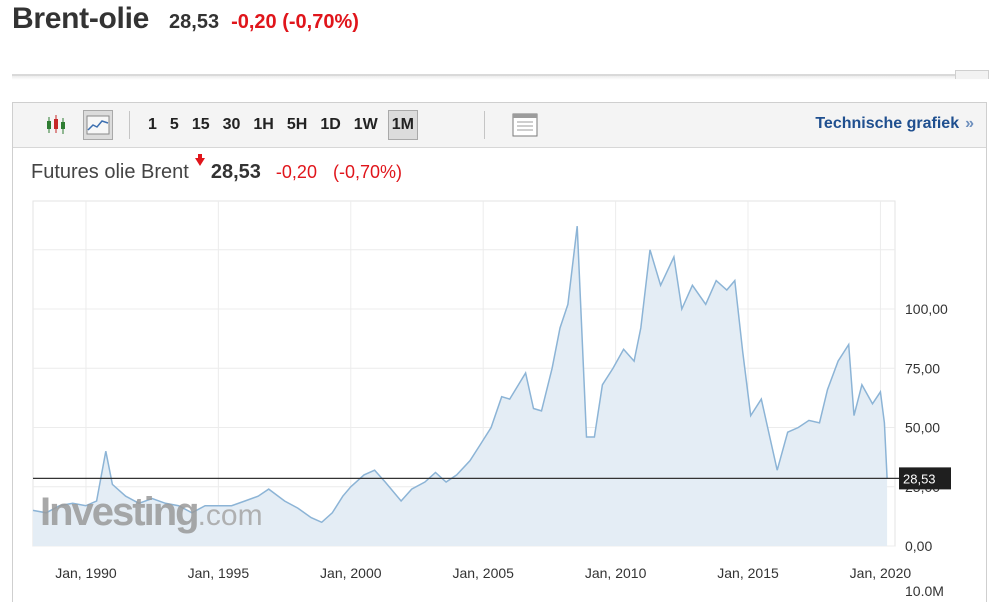 Image resolution: width=992 pixels, height=602 pixels. Describe the element at coordinates (881, 573) in the screenshot. I see `x-tick-label: Jan, 2020` at that location.